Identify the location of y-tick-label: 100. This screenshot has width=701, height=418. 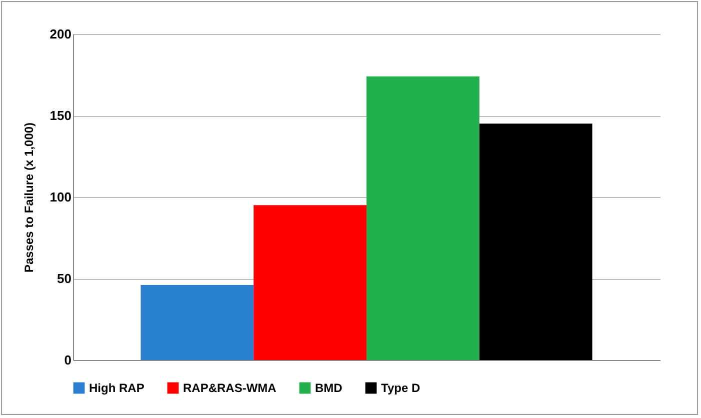
(61, 197).